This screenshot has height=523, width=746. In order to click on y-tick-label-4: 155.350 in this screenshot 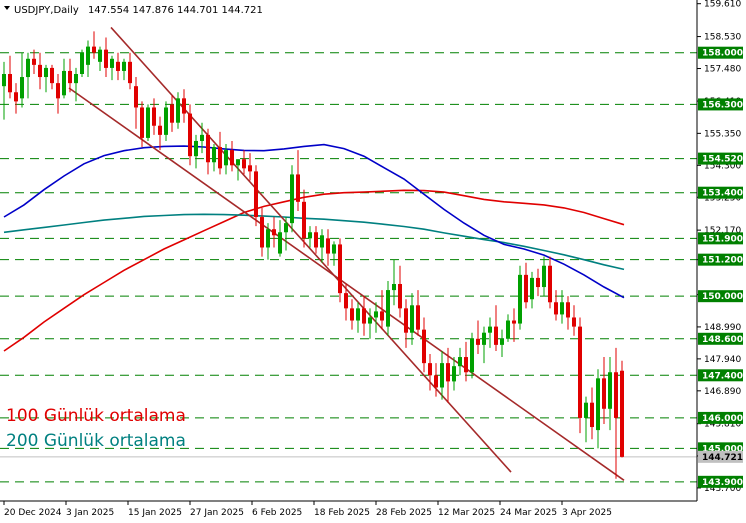, I will do `click(722, 134)`.